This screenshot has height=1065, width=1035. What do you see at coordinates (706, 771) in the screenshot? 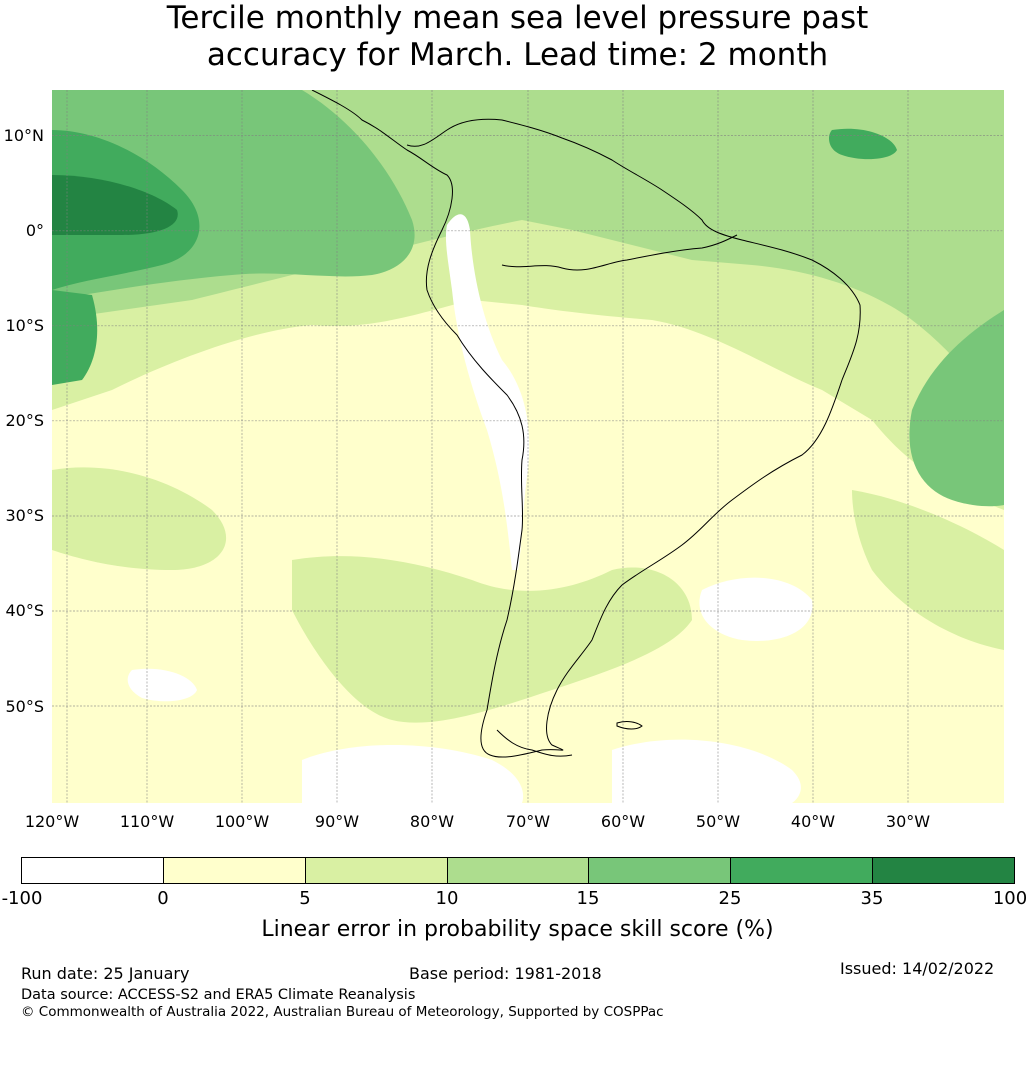
I see `skill-zone-white-se2` at bounding box center [706, 771].